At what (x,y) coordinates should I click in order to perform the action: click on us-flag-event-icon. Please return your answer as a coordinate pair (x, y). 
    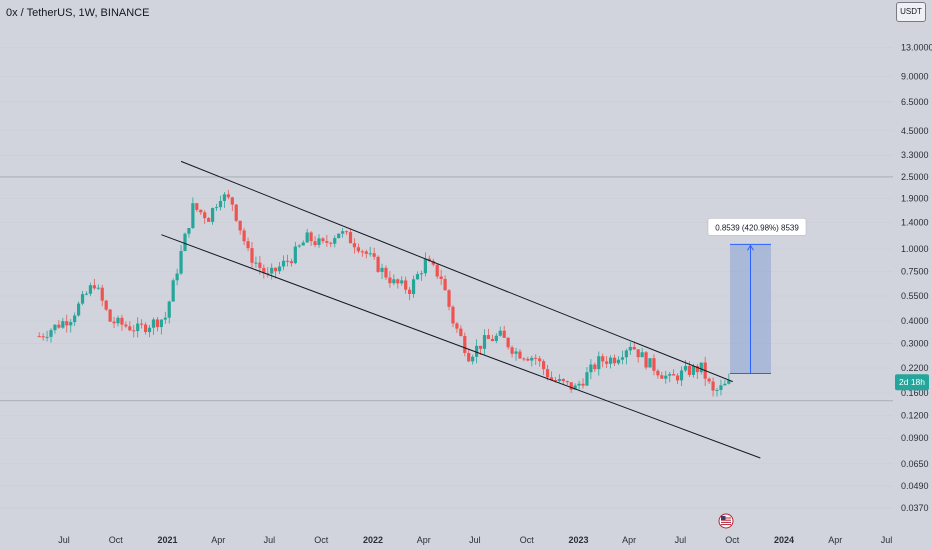
    Looking at the image, I should click on (726, 521).